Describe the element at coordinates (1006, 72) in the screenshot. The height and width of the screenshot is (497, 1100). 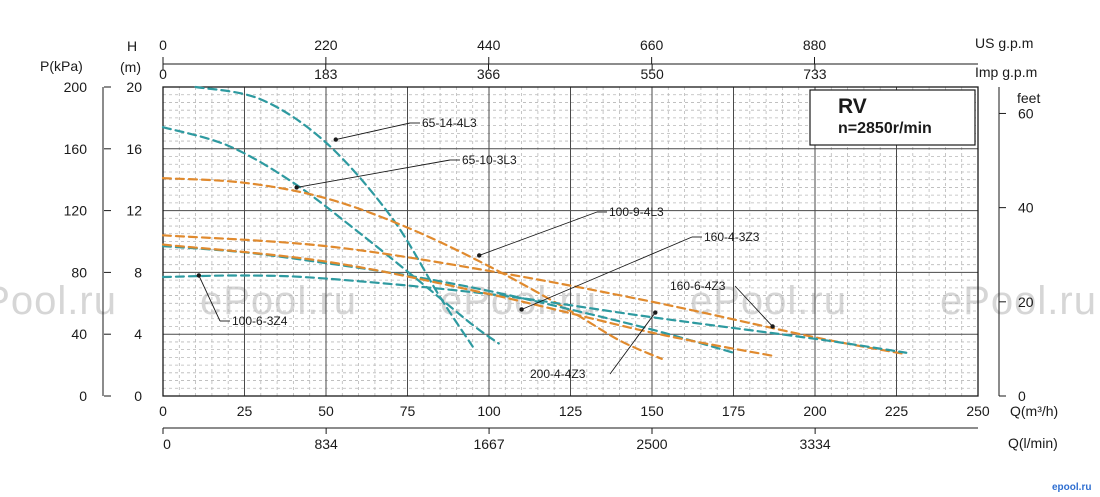
I see `imp-gpm-label: Imp g.p.m` at that location.